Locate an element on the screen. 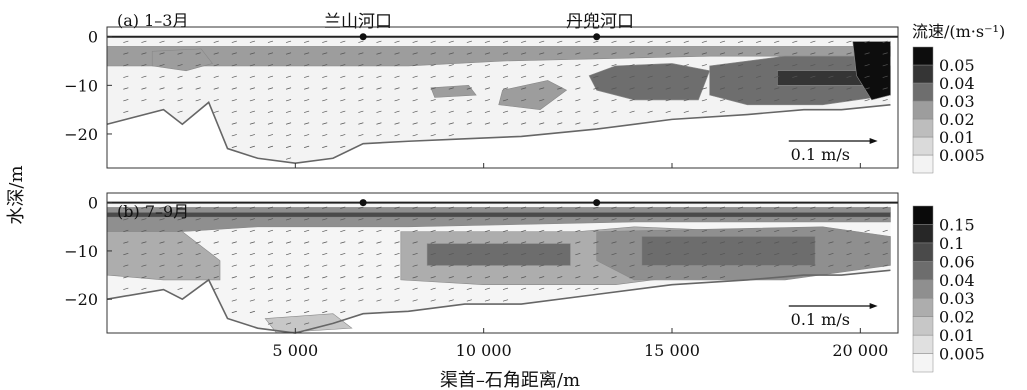 Image resolution: width=1027 pixels, height=390 pixels. x-tick-label: 20 000 is located at coordinates (860, 350).